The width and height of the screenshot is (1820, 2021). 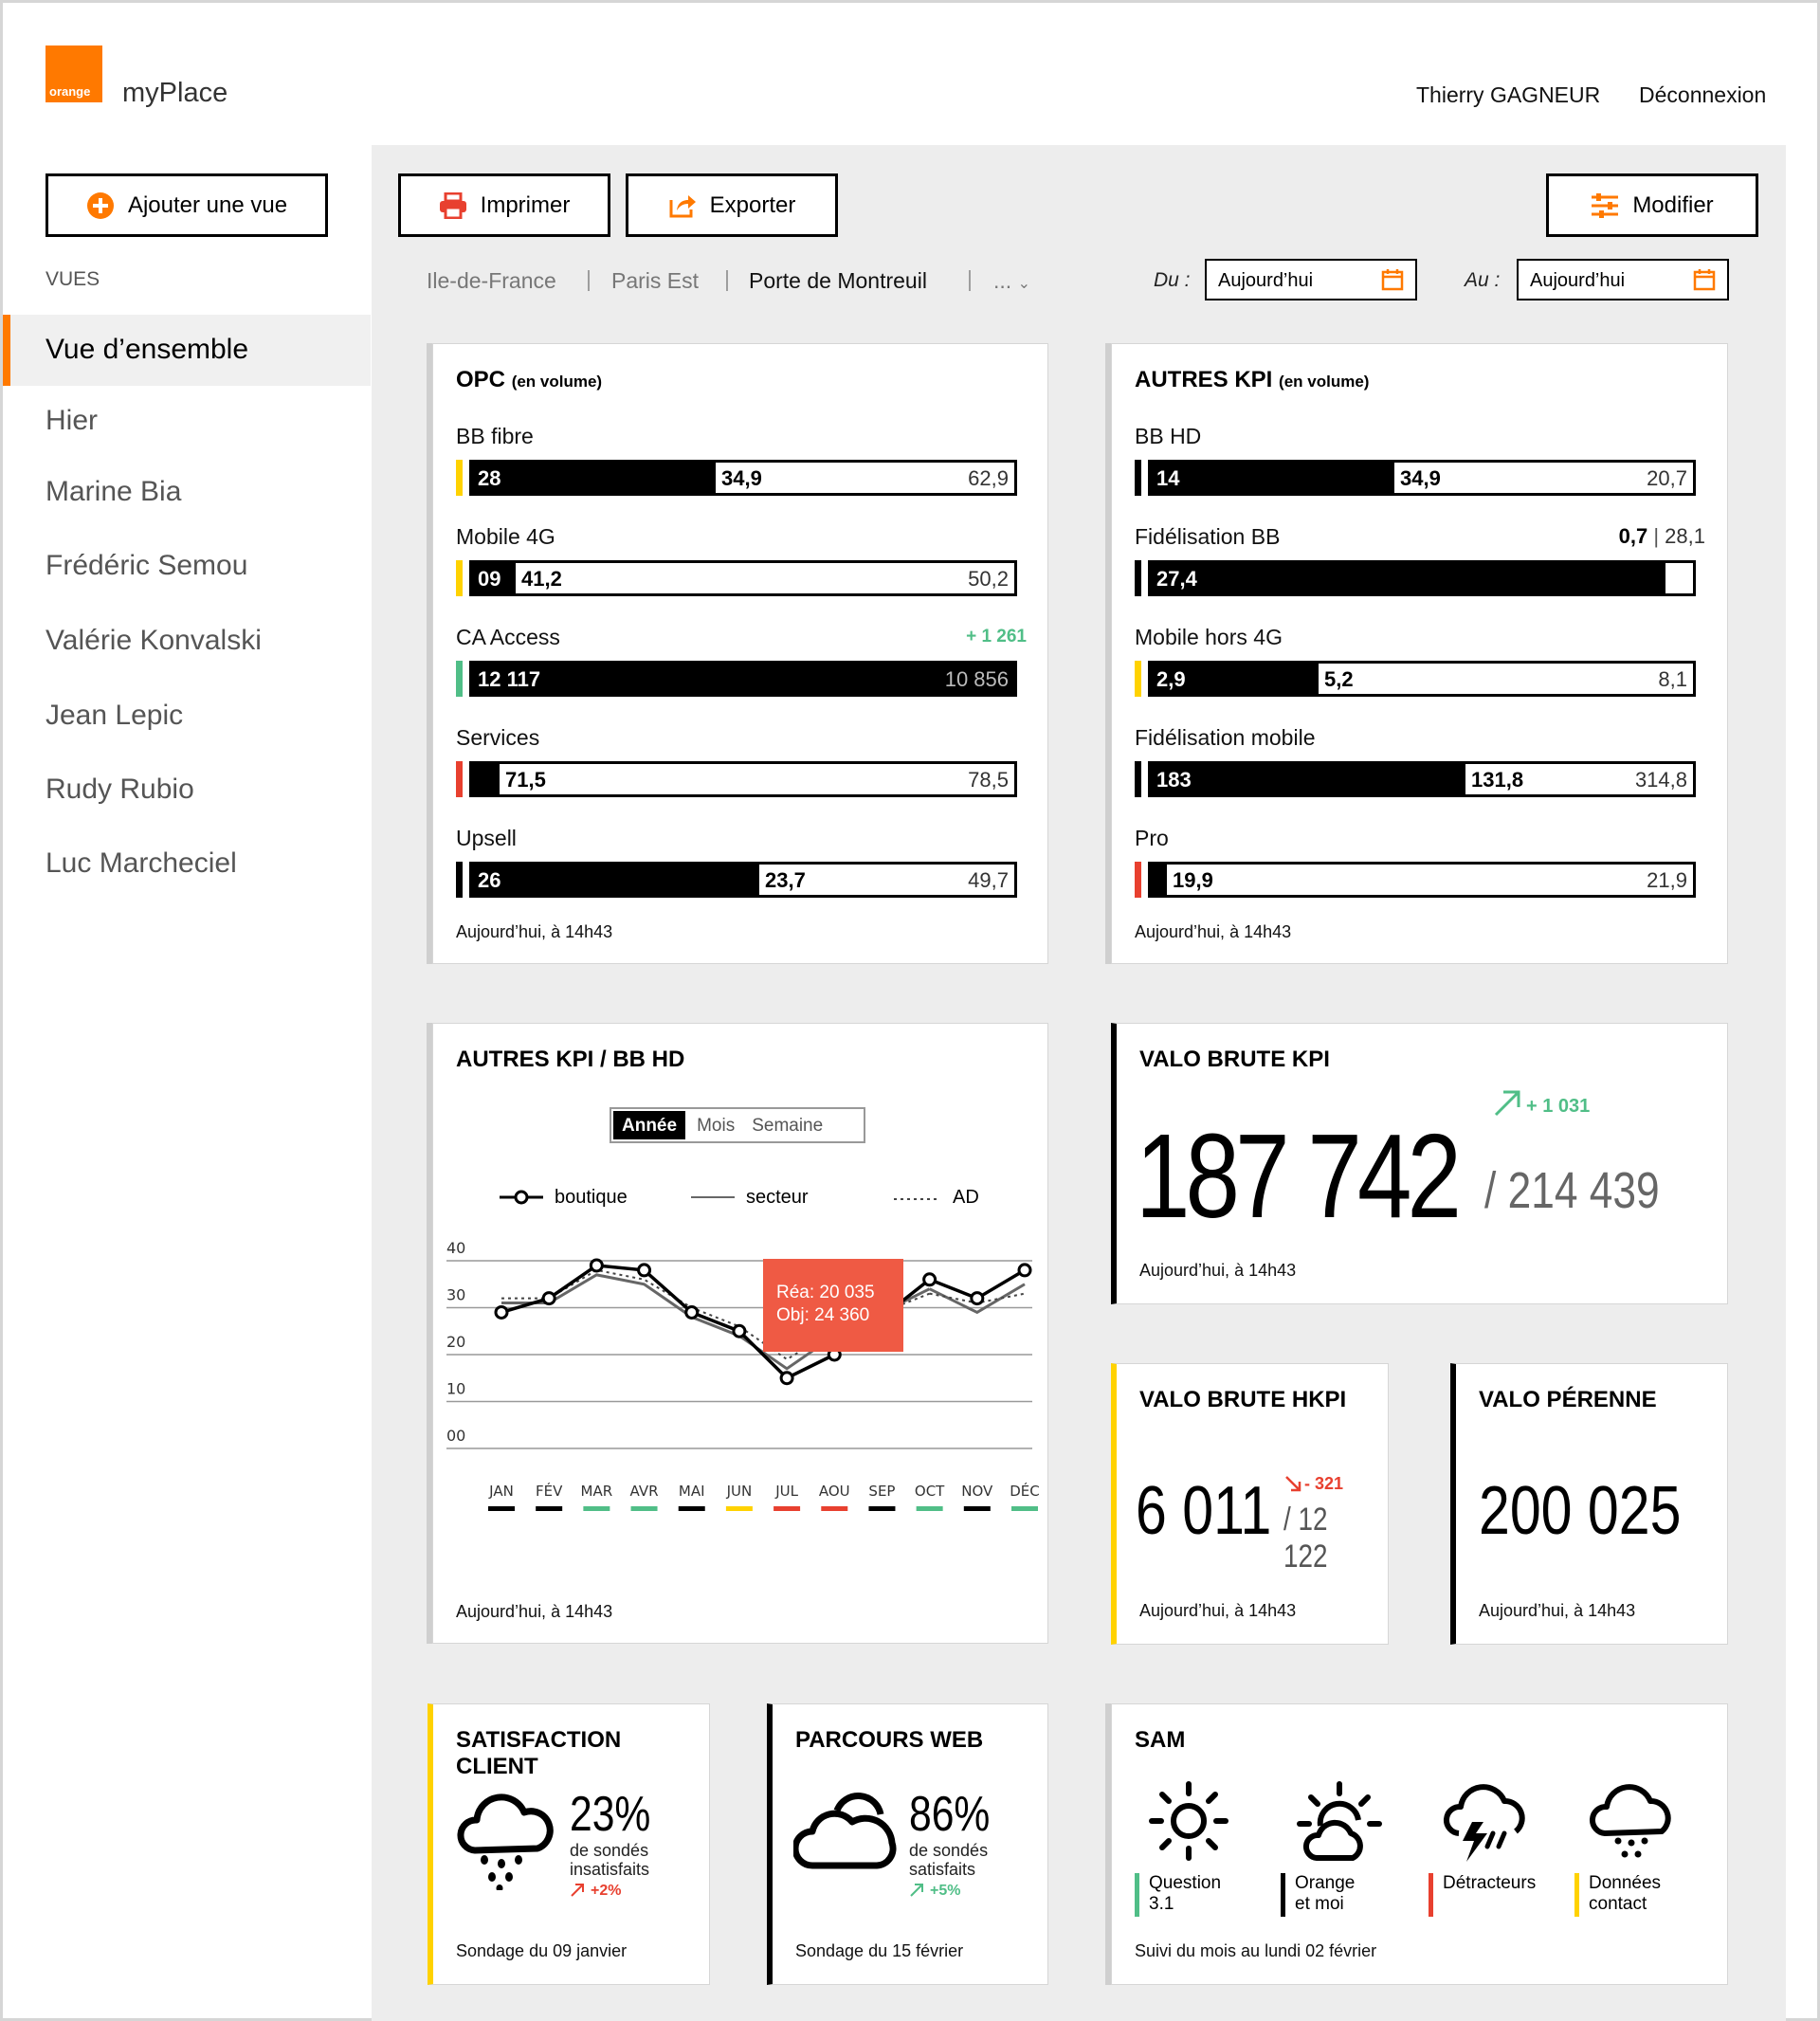 What do you see at coordinates (610, 1869) in the screenshot?
I see `satisfaction-desc-2: insatisfaits` at bounding box center [610, 1869].